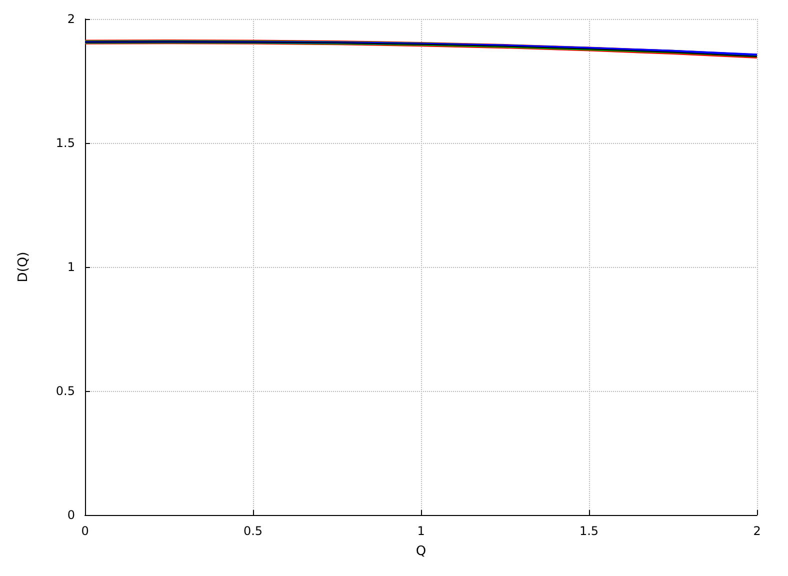 The width and height of the screenshot is (788, 576). Describe the element at coordinates (421, 551) in the screenshot. I see `x-axis-title: Q` at that location.